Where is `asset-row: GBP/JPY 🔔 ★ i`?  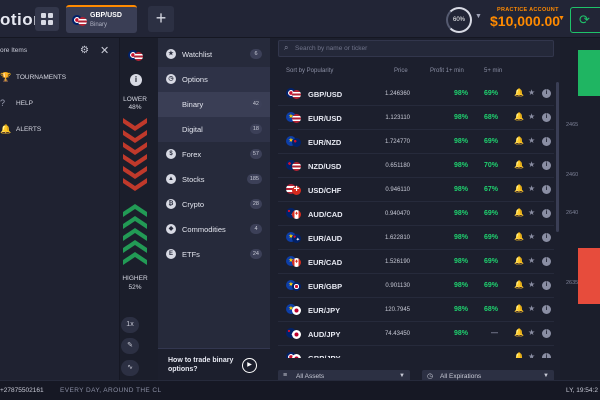 asset-row: GBP/JPY 🔔 ★ i is located at coordinates (416, 352).